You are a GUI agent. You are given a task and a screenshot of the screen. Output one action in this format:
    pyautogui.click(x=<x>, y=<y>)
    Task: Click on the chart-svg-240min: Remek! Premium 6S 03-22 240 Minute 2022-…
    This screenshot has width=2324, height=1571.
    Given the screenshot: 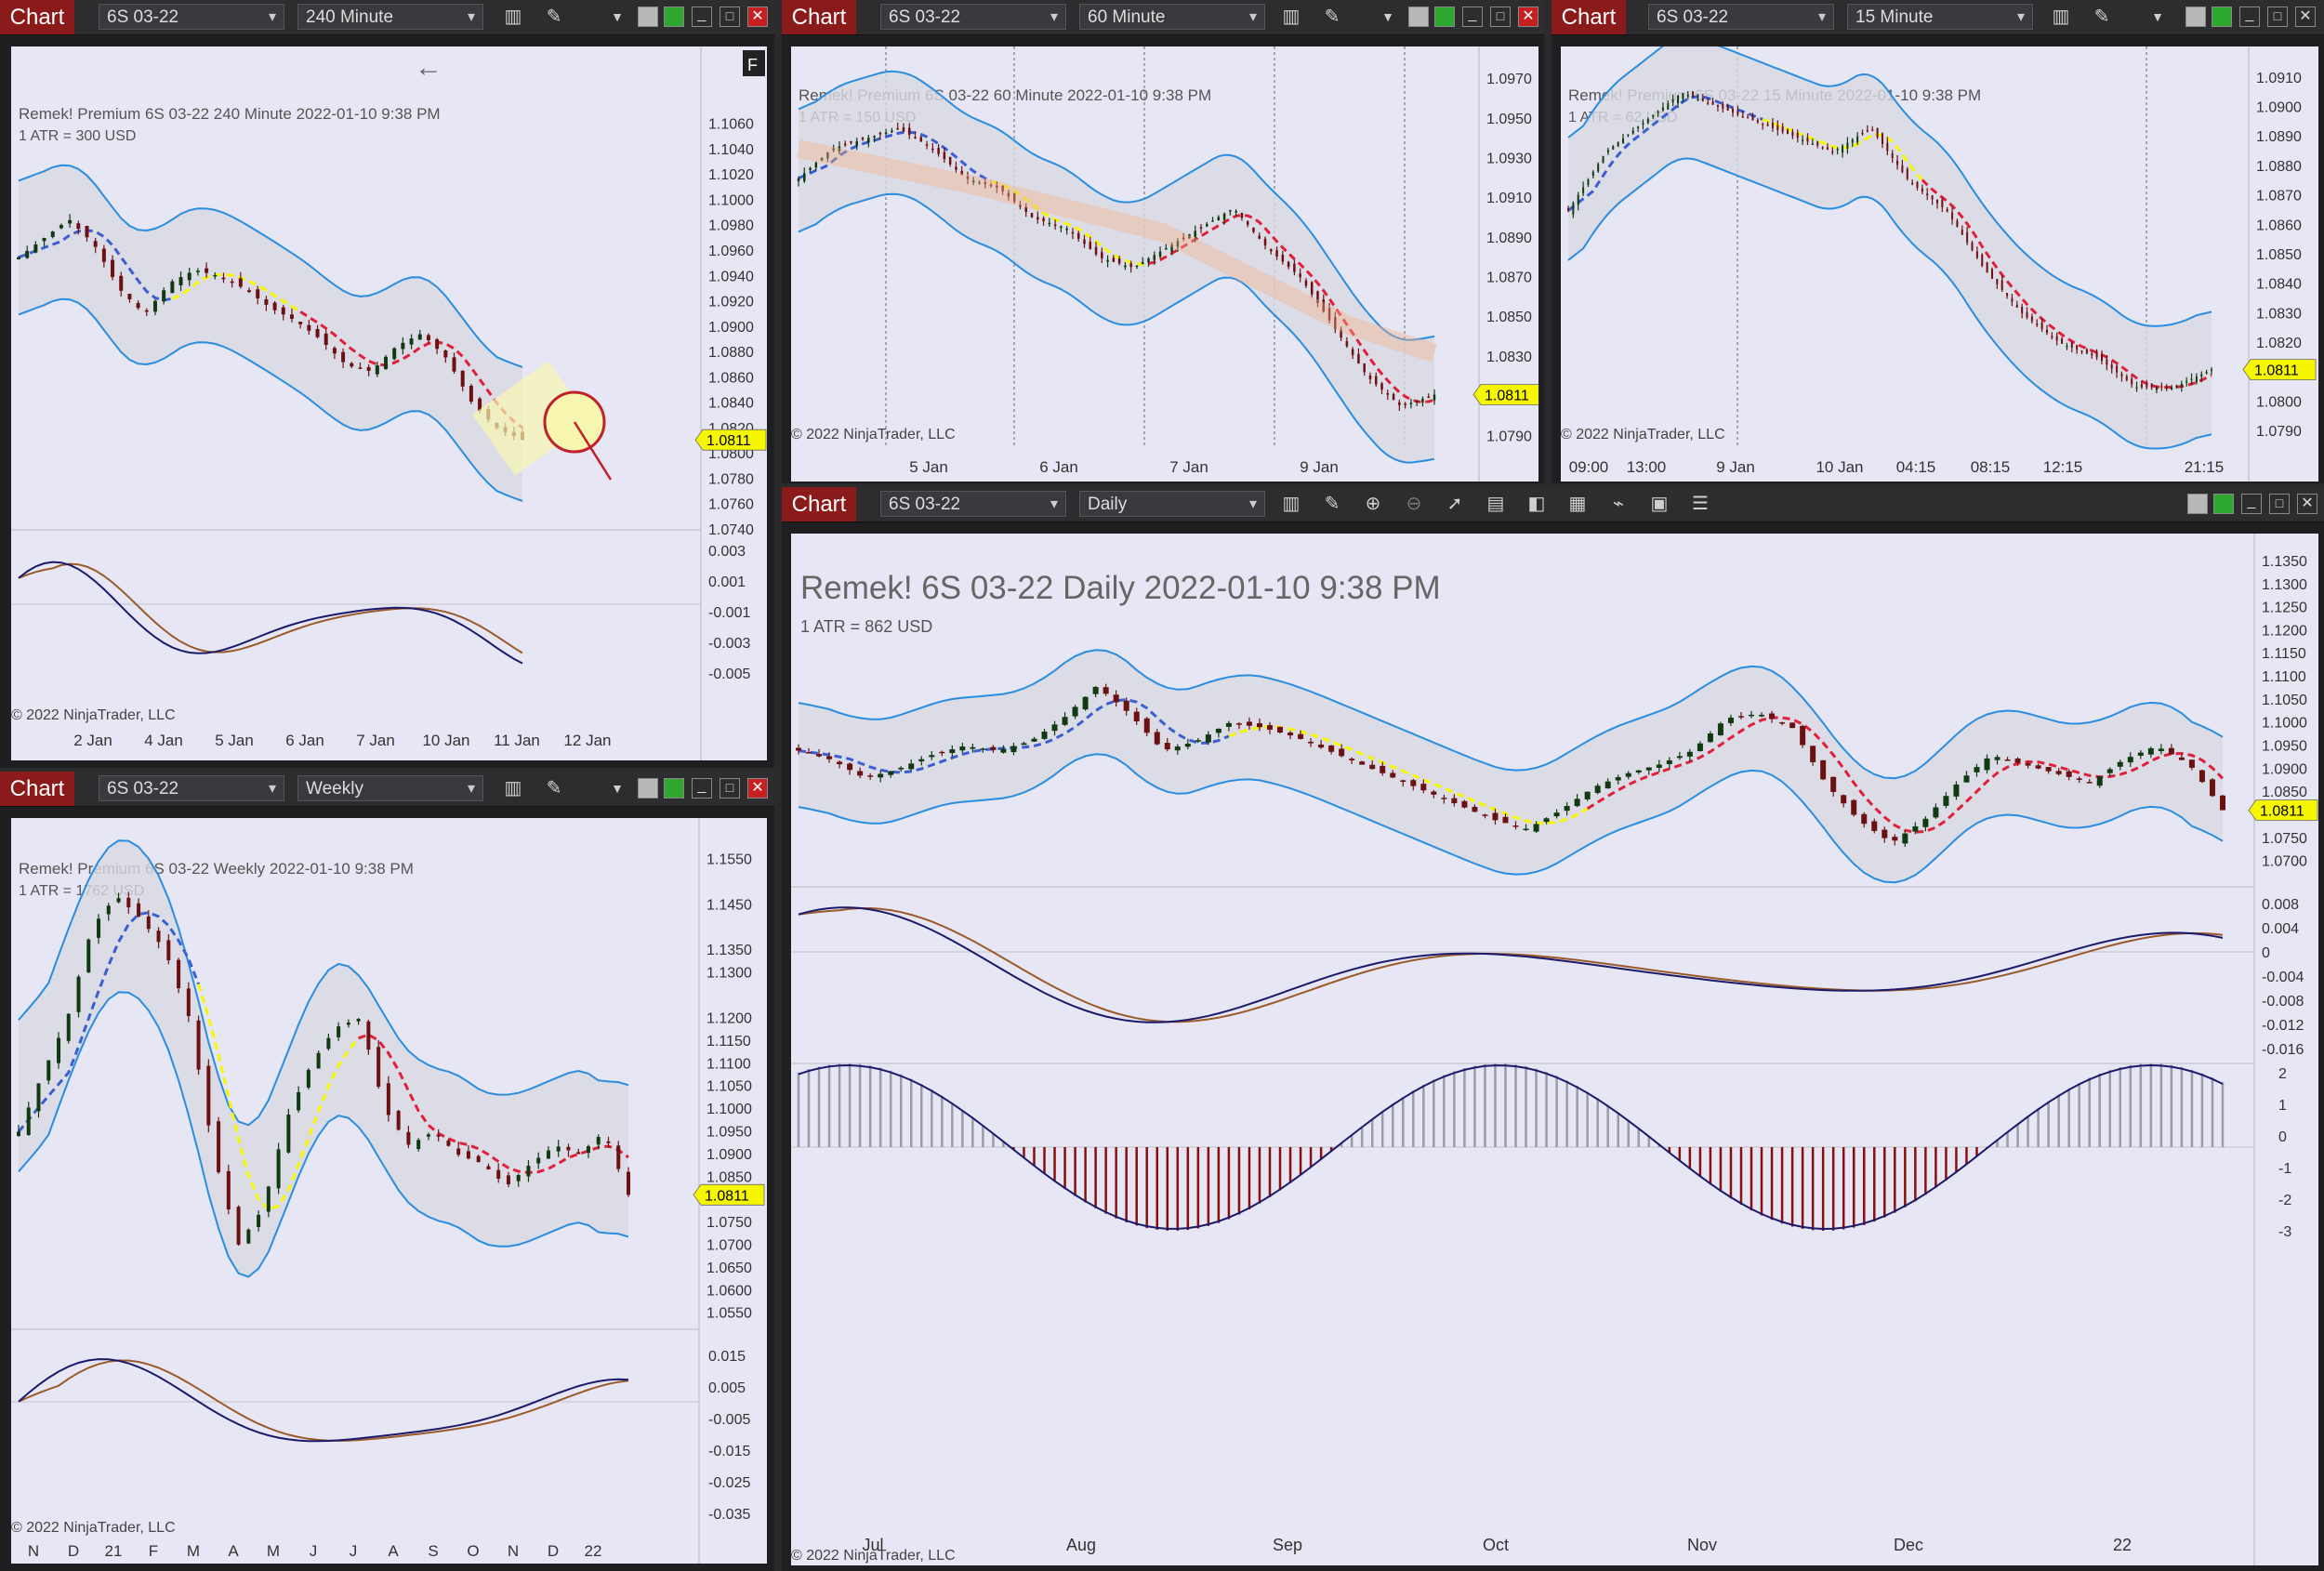 What is the action you would take?
    pyautogui.click(x=389, y=403)
    